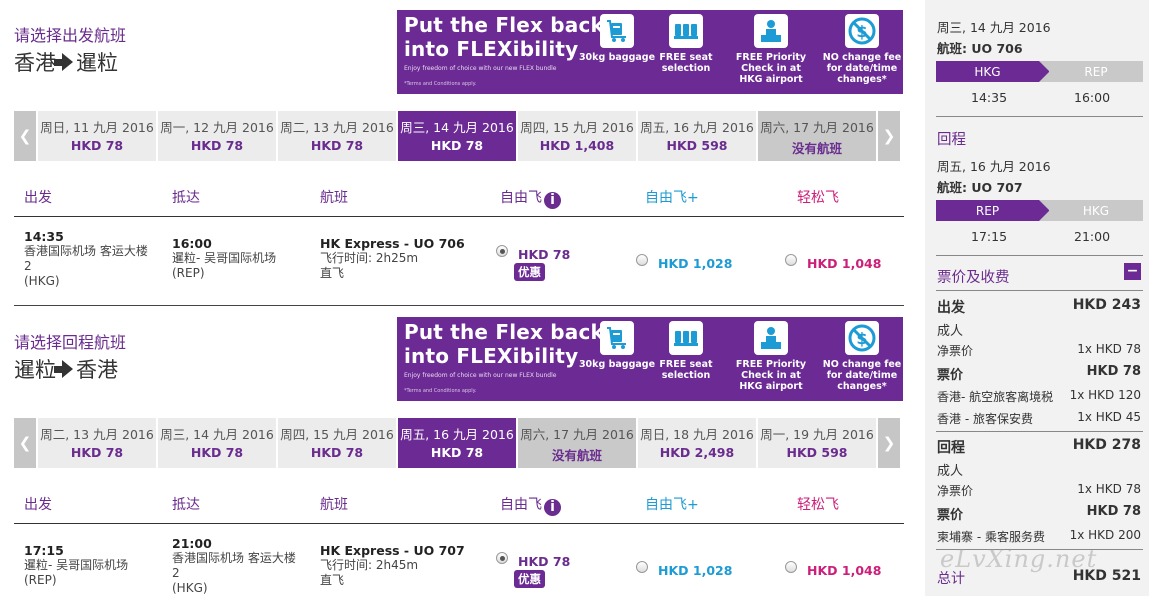 The width and height of the screenshot is (1149, 613). What do you see at coordinates (1039, 536) in the screenshot?
I see `fee-tax: 柬埔寨 - 乘客服务费 1x HKD 200` at bounding box center [1039, 536].